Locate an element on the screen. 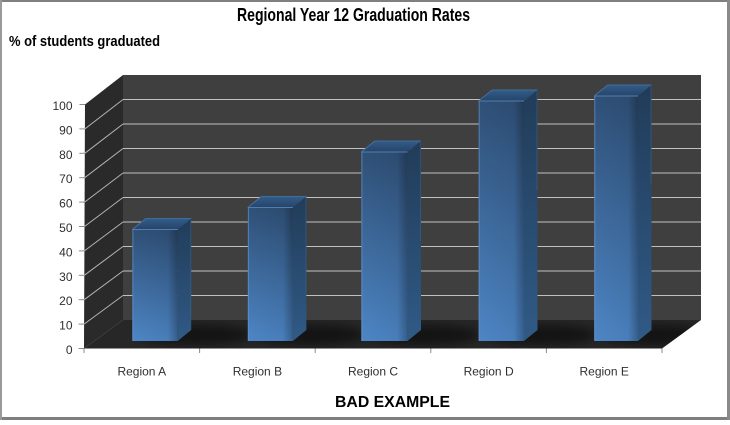  svg-text: 10 is located at coordinates (66, 326).